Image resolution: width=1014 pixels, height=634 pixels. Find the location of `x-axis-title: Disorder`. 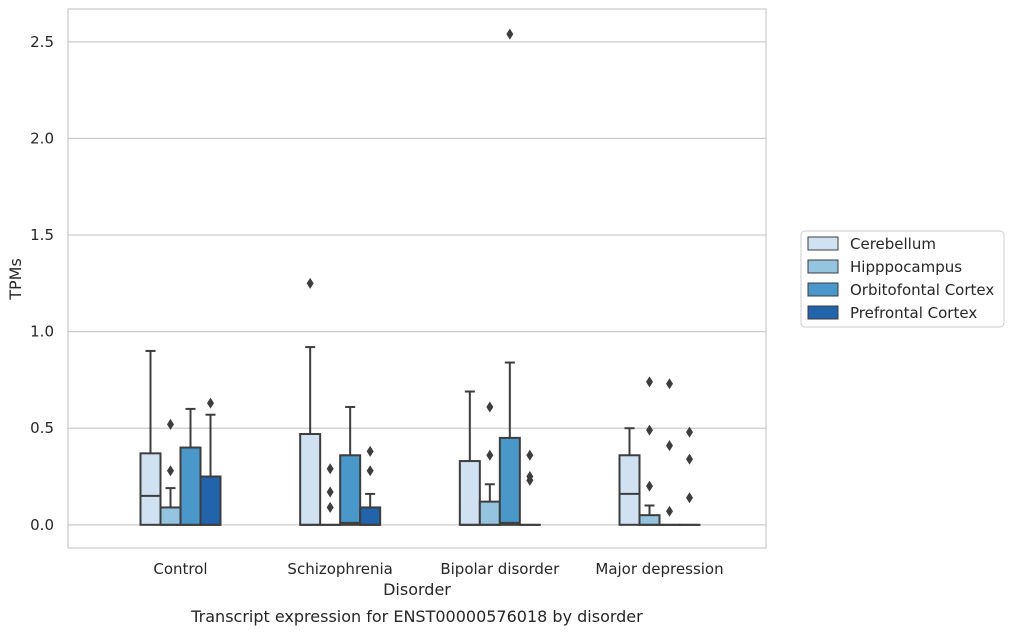

x-axis-title: Disorder is located at coordinates (417, 589).